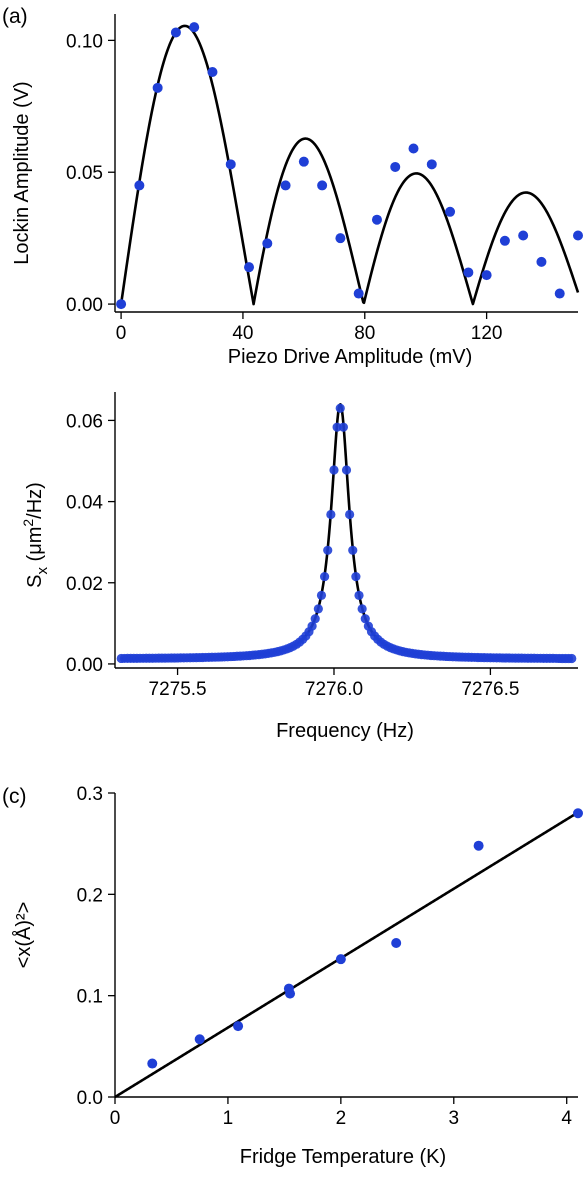  Describe the element at coordinates (42, 571) in the screenshot. I see `panel-b-y-axis-title-sub: x` at that location.